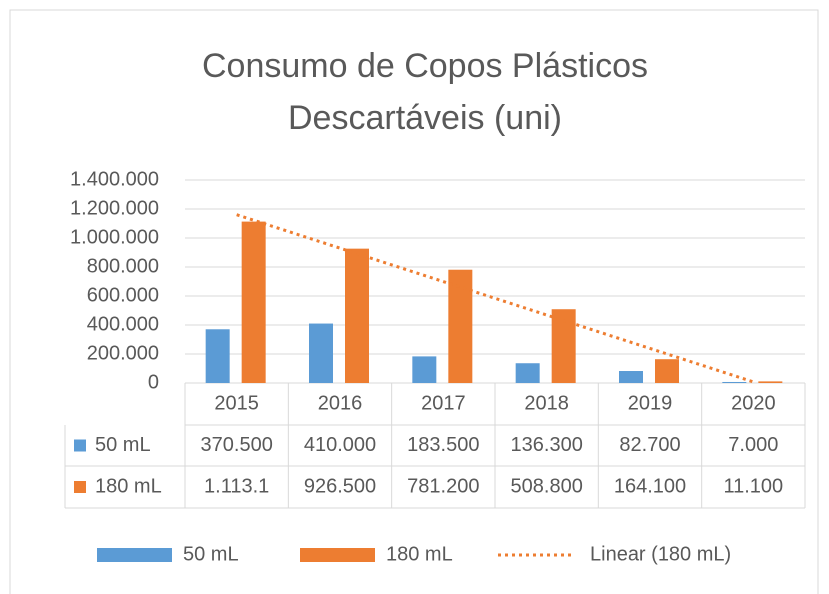 Image resolution: width=829 pixels, height=594 pixels. What do you see at coordinates (237, 445) in the screenshot?
I see `table-cell: 370.500` at bounding box center [237, 445].